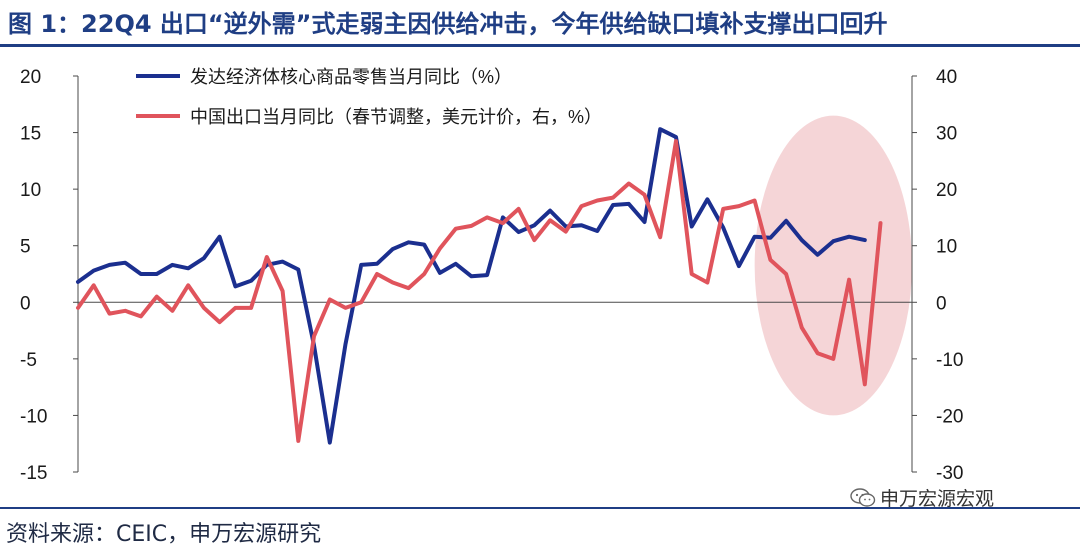  Describe the element at coordinates (946, 190) in the screenshot. I see `y-right-tick-label: 20` at that location.